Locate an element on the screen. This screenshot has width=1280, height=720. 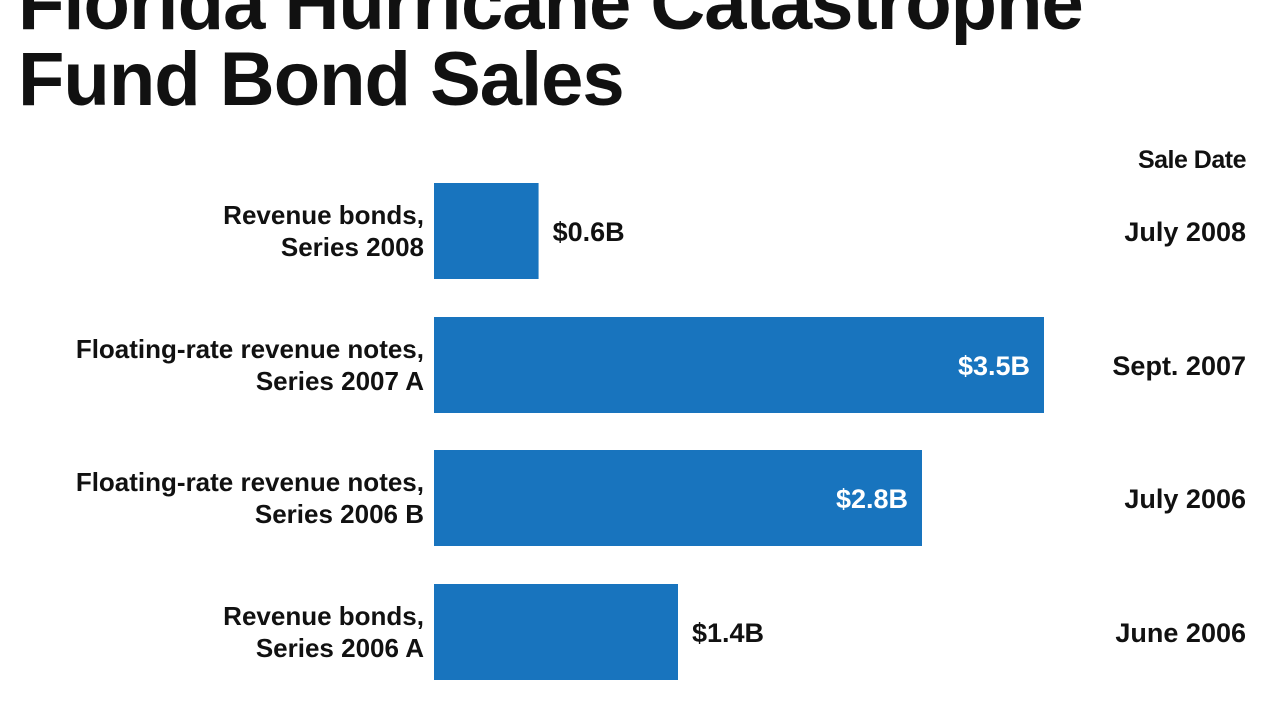
category-label-3-line-1: Series 2006 A is located at coordinates (340, 648).